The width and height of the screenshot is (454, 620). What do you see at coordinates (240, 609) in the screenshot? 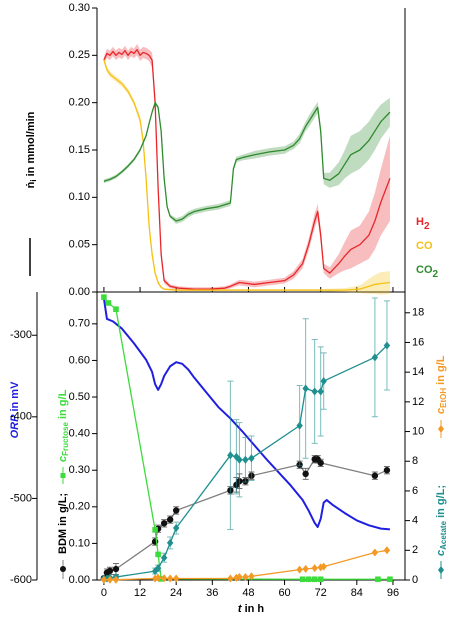
I see `label-part: t` at bounding box center [240, 609].